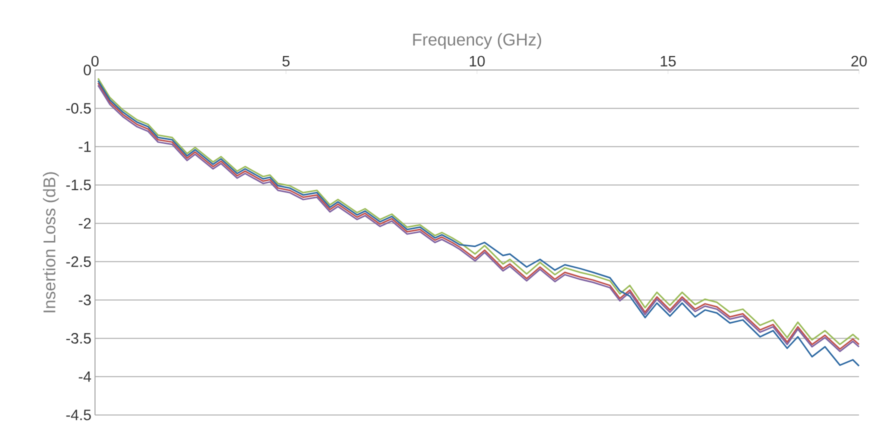 Image resolution: width=880 pixels, height=425 pixels. Describe the element at coordinates (84, 147) in the screenshot. I see `y-tick-label: -1` at that location.